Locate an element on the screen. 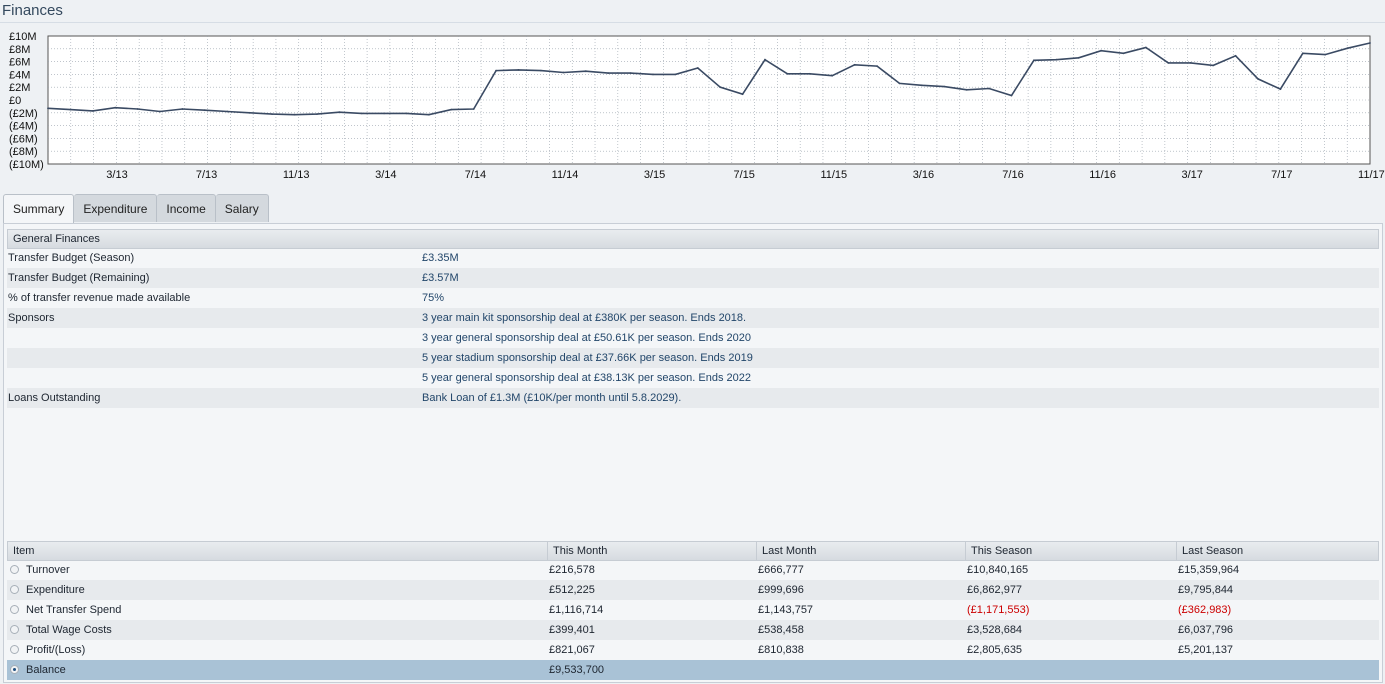  row-this-month: £9,533,700 is located at coordinates (577, 670).